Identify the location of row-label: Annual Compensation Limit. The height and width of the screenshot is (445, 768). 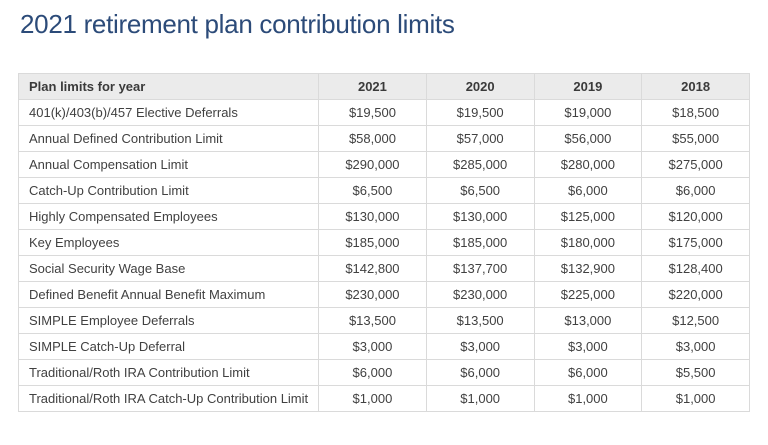
(168, 164).